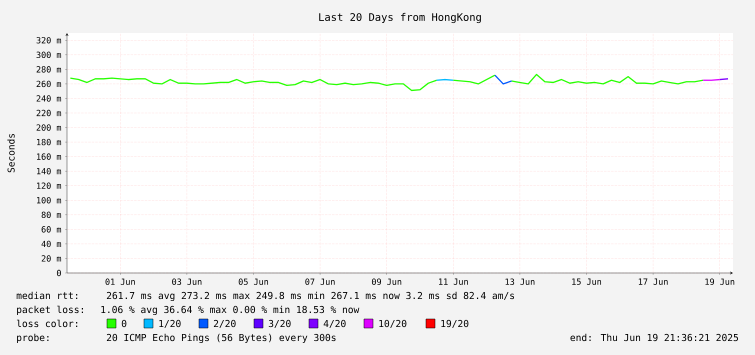 The image size is (755, 355). Describe the element at coordinates (52, 258) in the screenshot. I see `y-tick-label: 20 m` at that location.